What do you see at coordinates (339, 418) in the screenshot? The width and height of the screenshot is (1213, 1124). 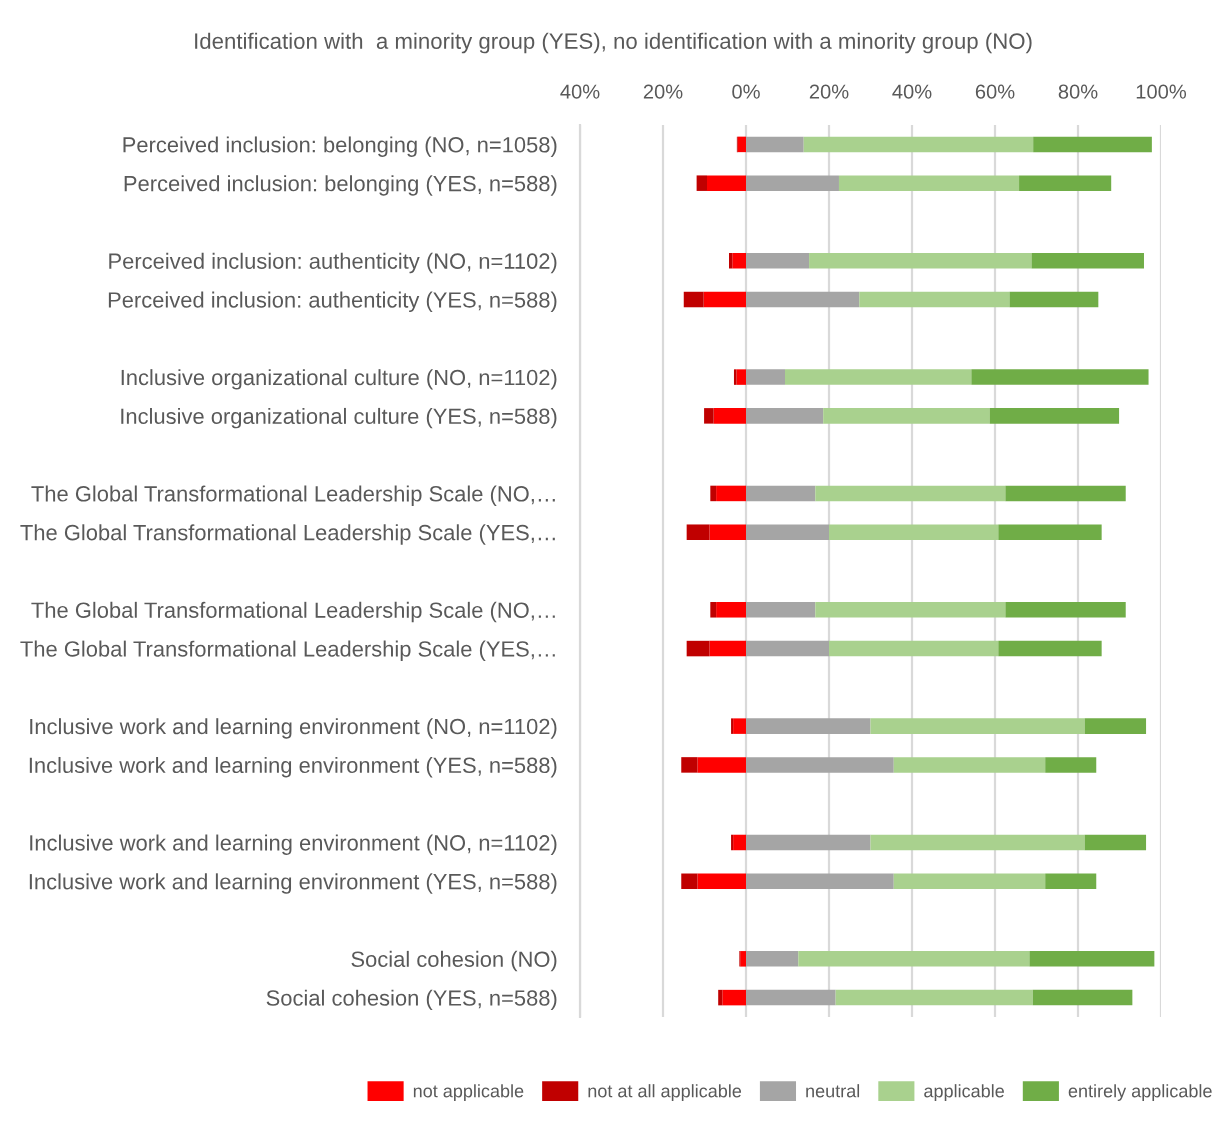 I see `y-tick-label: Inclusive organizational culture (YES, n=588)` at bounding box center [339, 418].